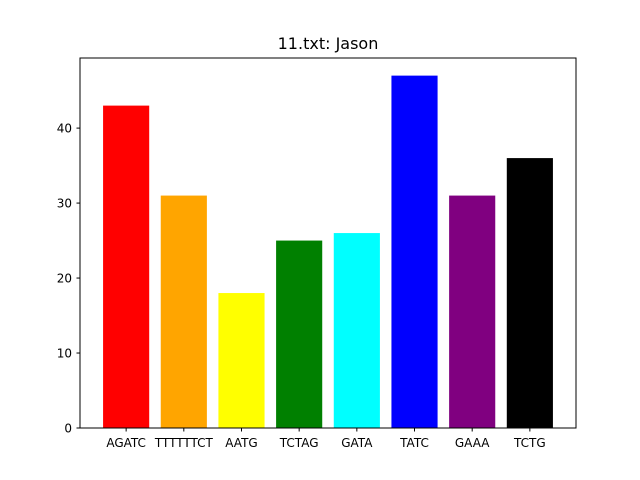 The width and height of the screenshot is (640, 480). I want to click on bar-tctg, so click(529, 293).